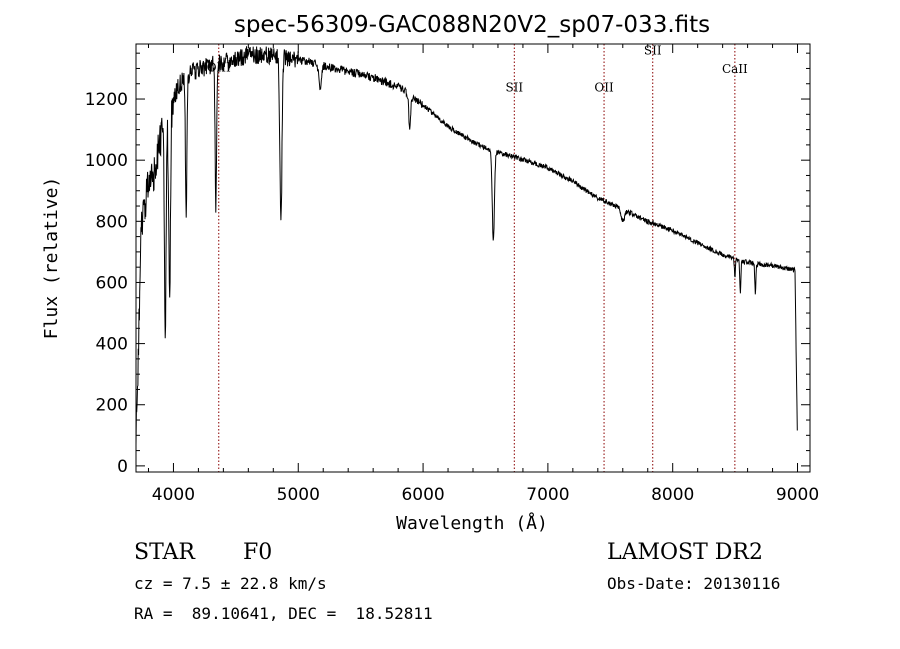 The width and height of the screenshot is (900, 649). I want to click on object-subclass: F0, so click(258, 552).